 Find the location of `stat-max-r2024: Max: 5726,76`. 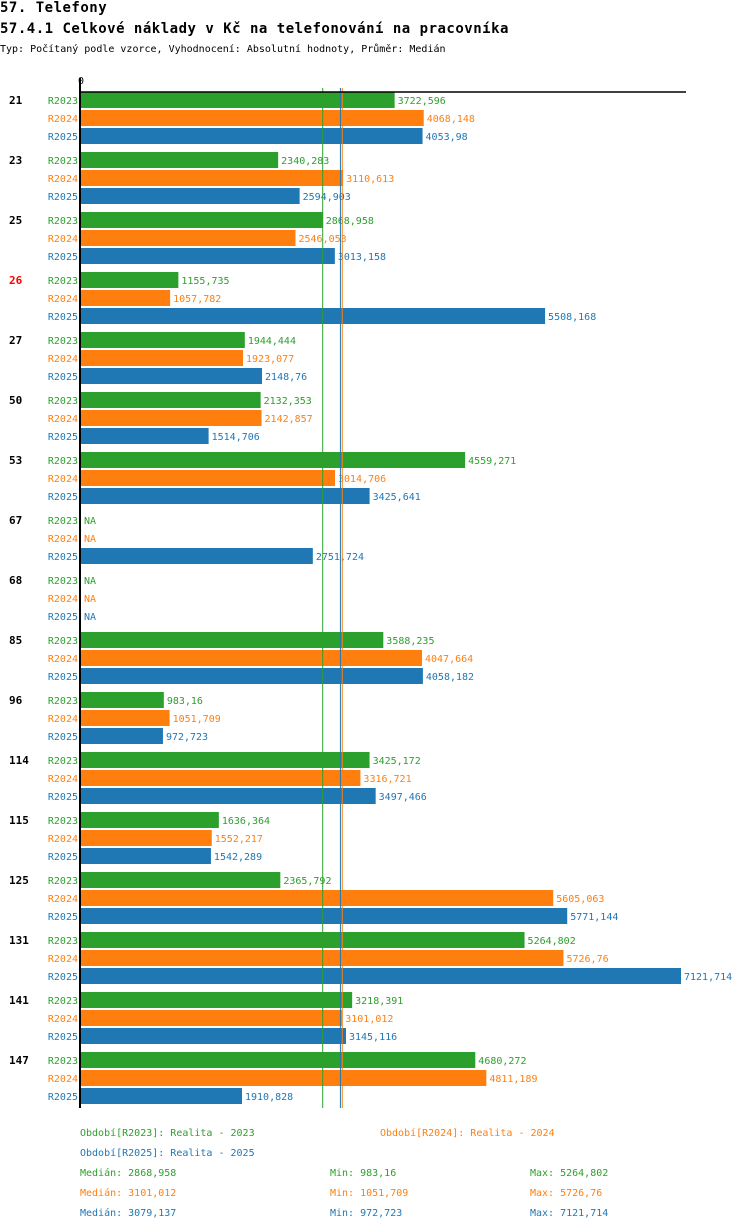

stat-max-r2024: Max: 5726,76 is located at coordinates (566, 1193).